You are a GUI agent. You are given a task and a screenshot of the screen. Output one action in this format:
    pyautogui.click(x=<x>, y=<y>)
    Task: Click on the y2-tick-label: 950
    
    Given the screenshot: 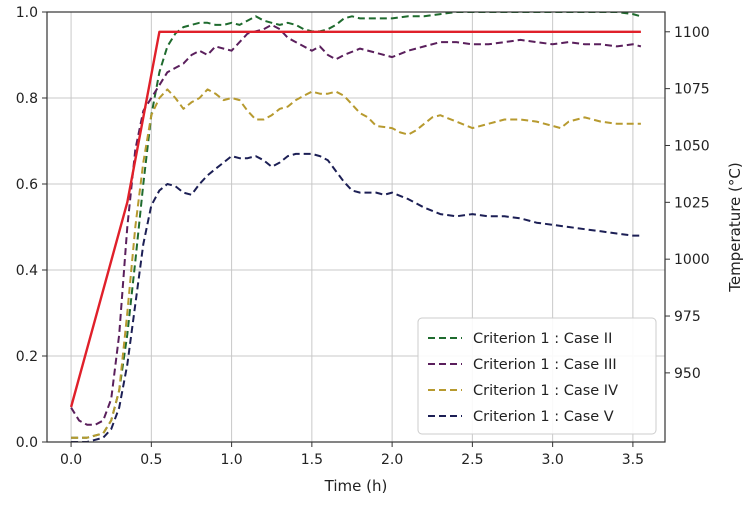 What is the action you would take?
    pyautogui.click(x=687, y=374)
    